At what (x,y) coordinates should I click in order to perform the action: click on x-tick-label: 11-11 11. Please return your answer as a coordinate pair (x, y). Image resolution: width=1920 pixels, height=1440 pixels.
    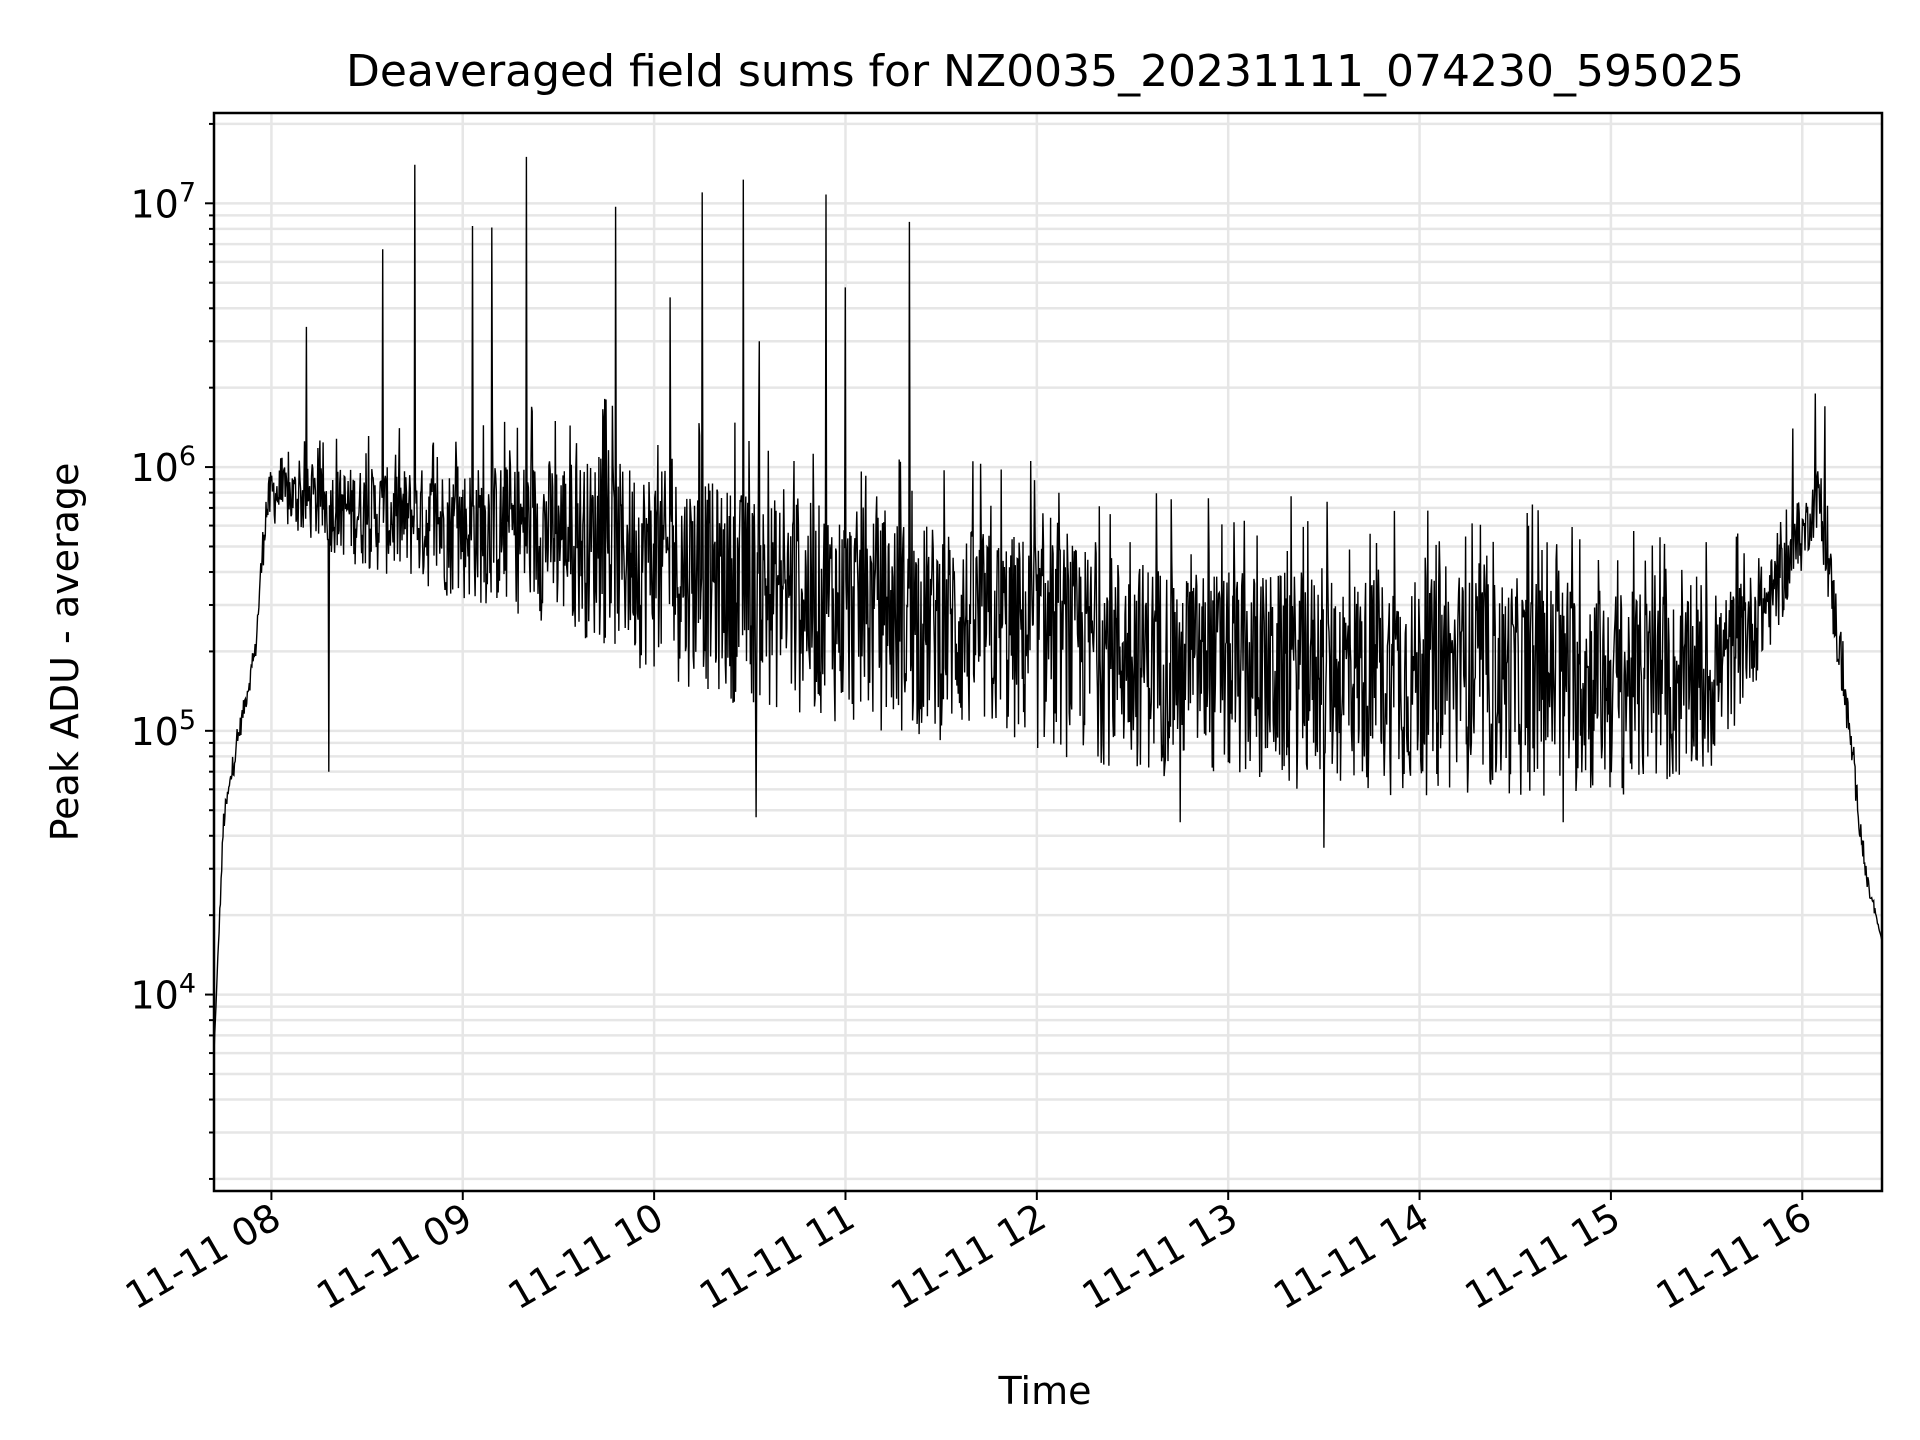
    Looking at the image, I should click on (777, 1257).